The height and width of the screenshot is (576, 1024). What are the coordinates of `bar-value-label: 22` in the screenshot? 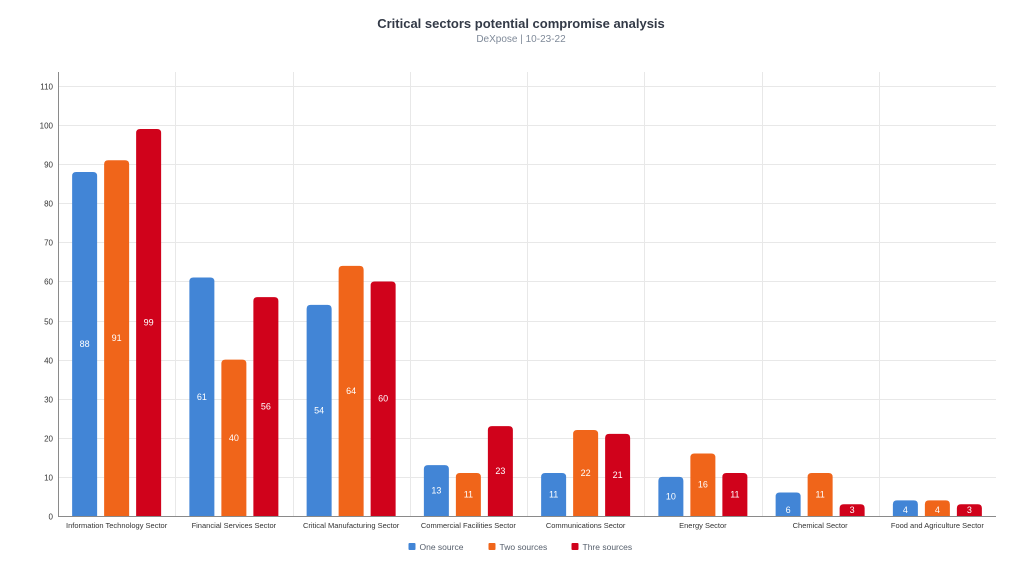 It's located at (586, 473).